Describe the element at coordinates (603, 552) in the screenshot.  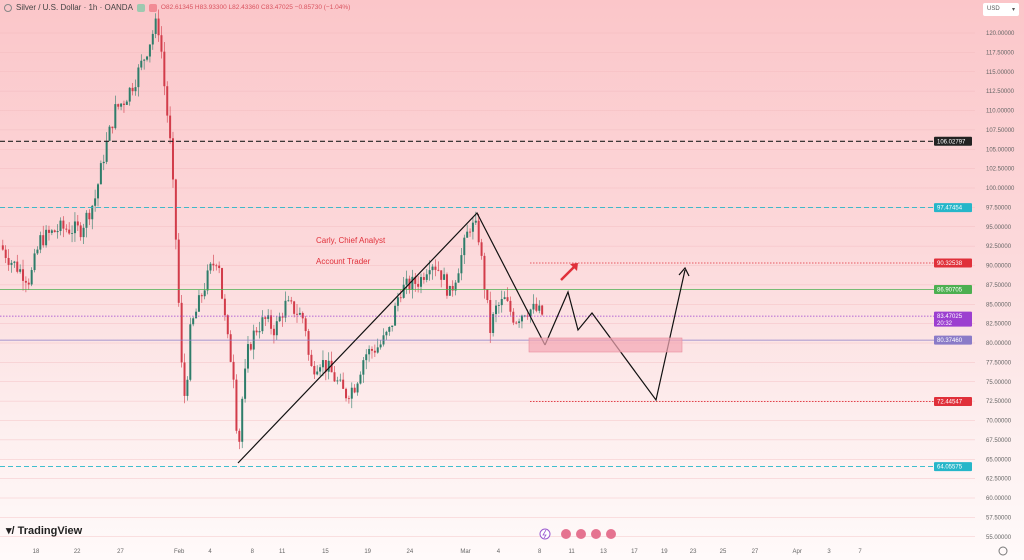
I see `x-tick-label: 13` at that location.